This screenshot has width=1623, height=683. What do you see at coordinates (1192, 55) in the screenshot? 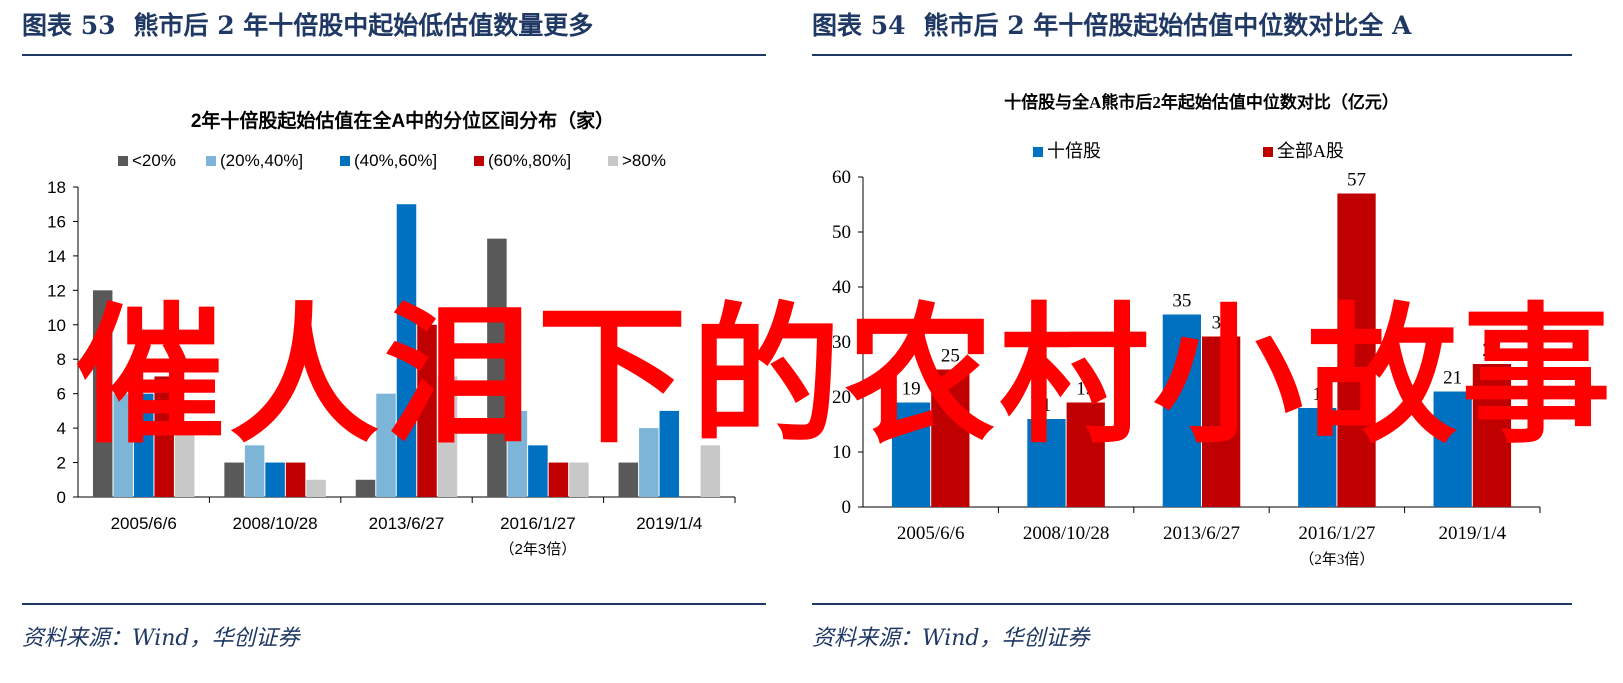
I see `right-top-rule` at bounding box center [1192, 55].